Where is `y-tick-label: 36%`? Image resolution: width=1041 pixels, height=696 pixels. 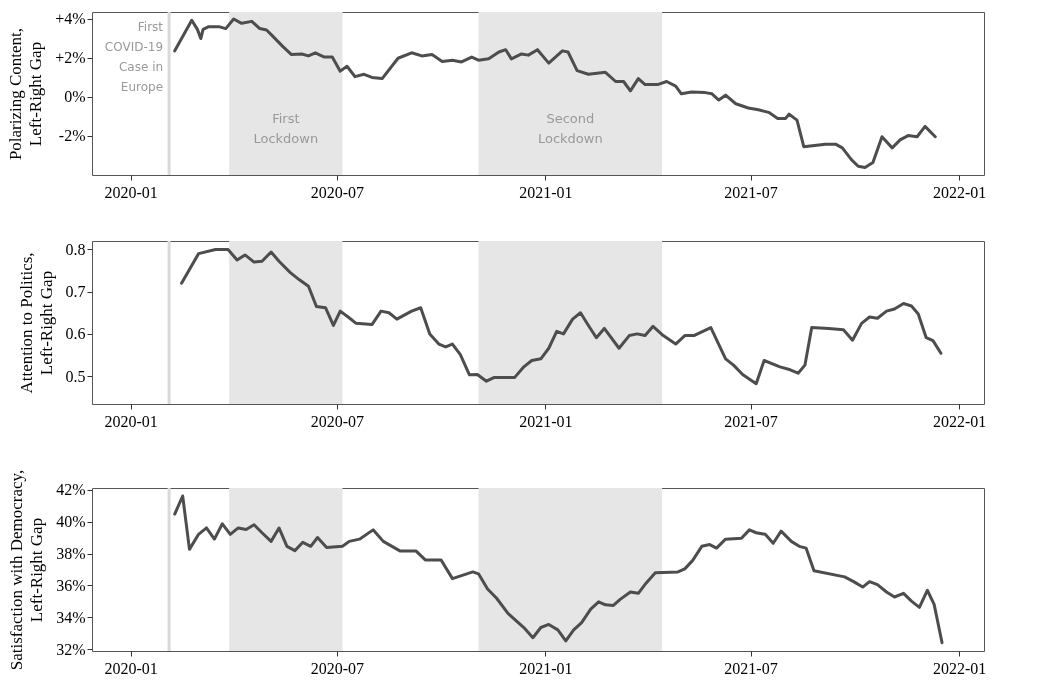
y-tick-label: 36% is located at coordinates (71, 585).